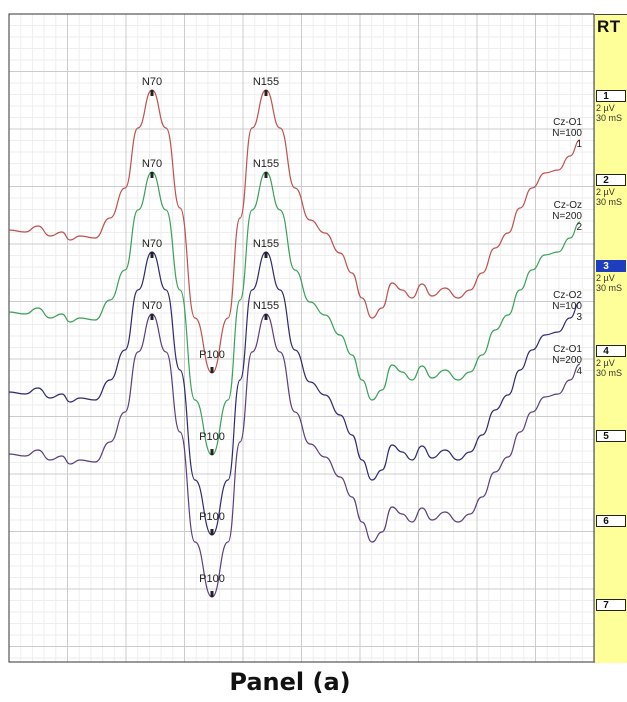  I want to click on channel-button-4: 4, so click(611, 351).